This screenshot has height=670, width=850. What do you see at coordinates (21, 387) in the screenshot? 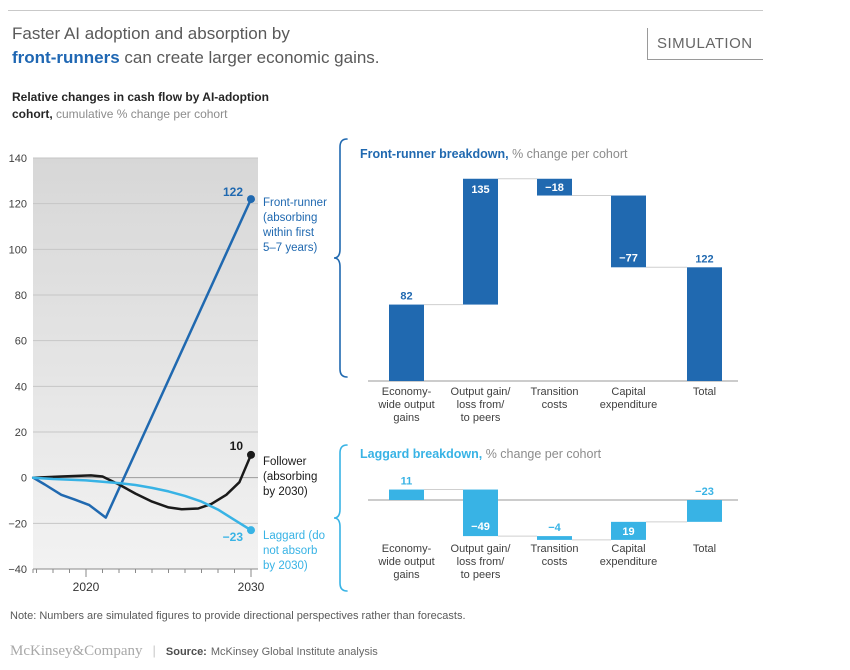
I see `y-axis-label: 40` at bounding box center [21, 387].